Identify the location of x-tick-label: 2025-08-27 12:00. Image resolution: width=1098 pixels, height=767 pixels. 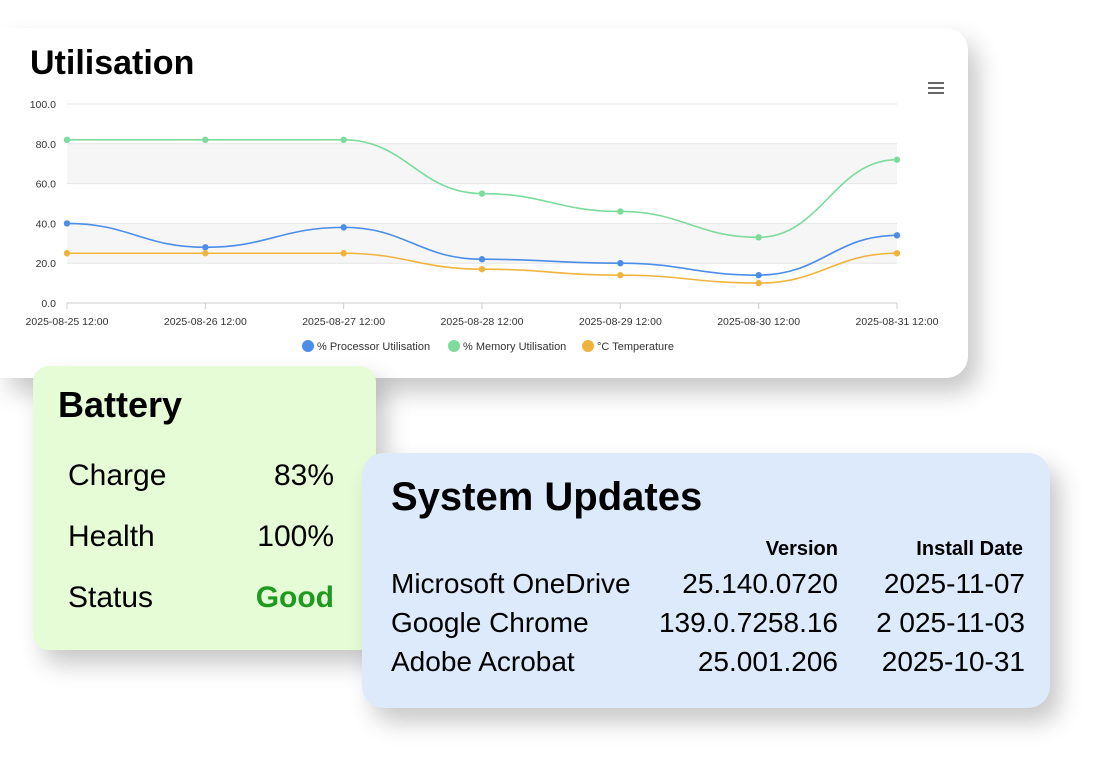
(343, 322).